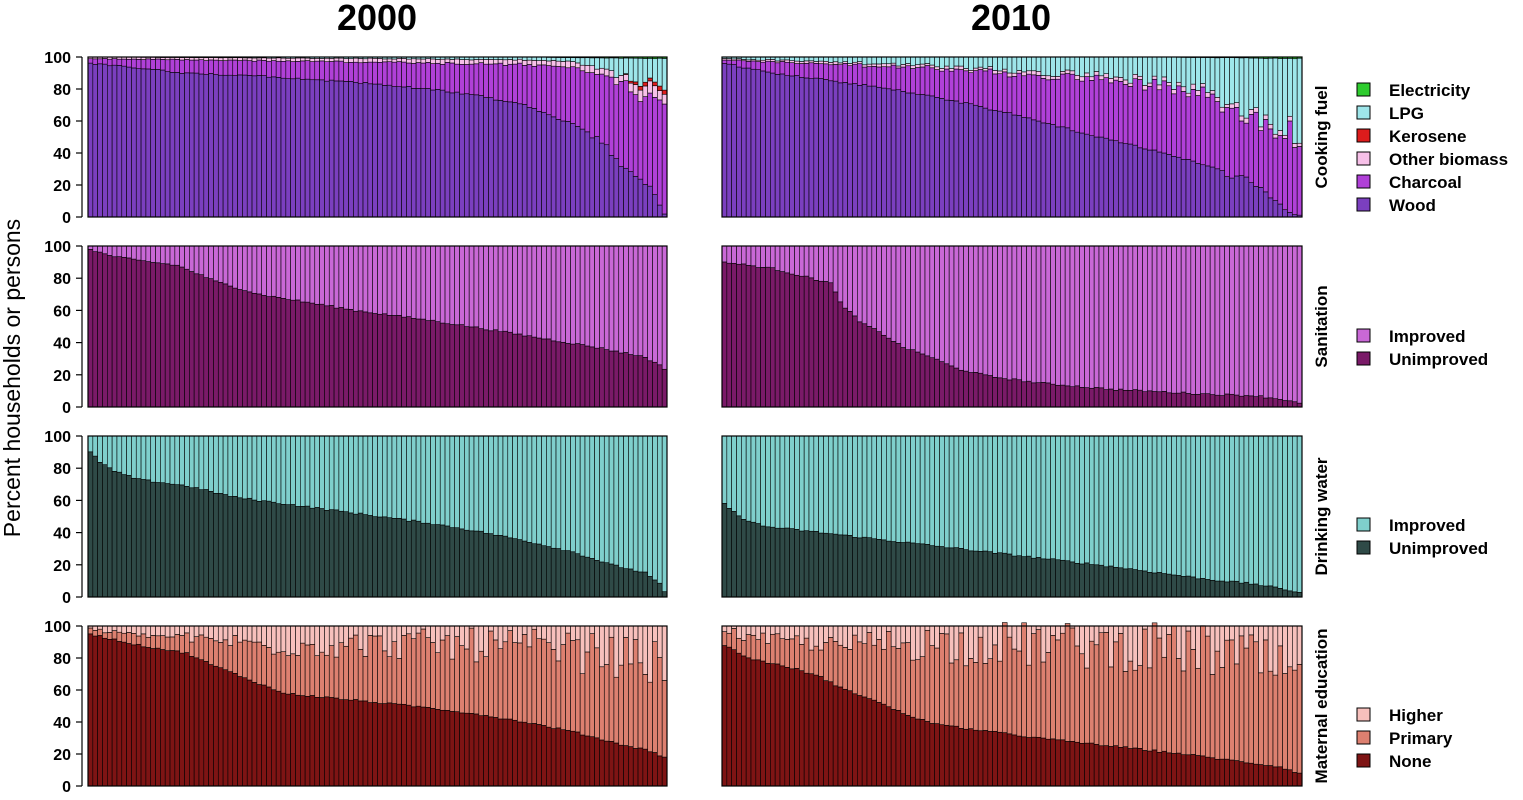 The height and width of the screenshot is (800, 1523). What do you see at coordinates (377, 19) in the screenshot?
I see `column-title-2000: 2000` at bounding box center [377, 19].